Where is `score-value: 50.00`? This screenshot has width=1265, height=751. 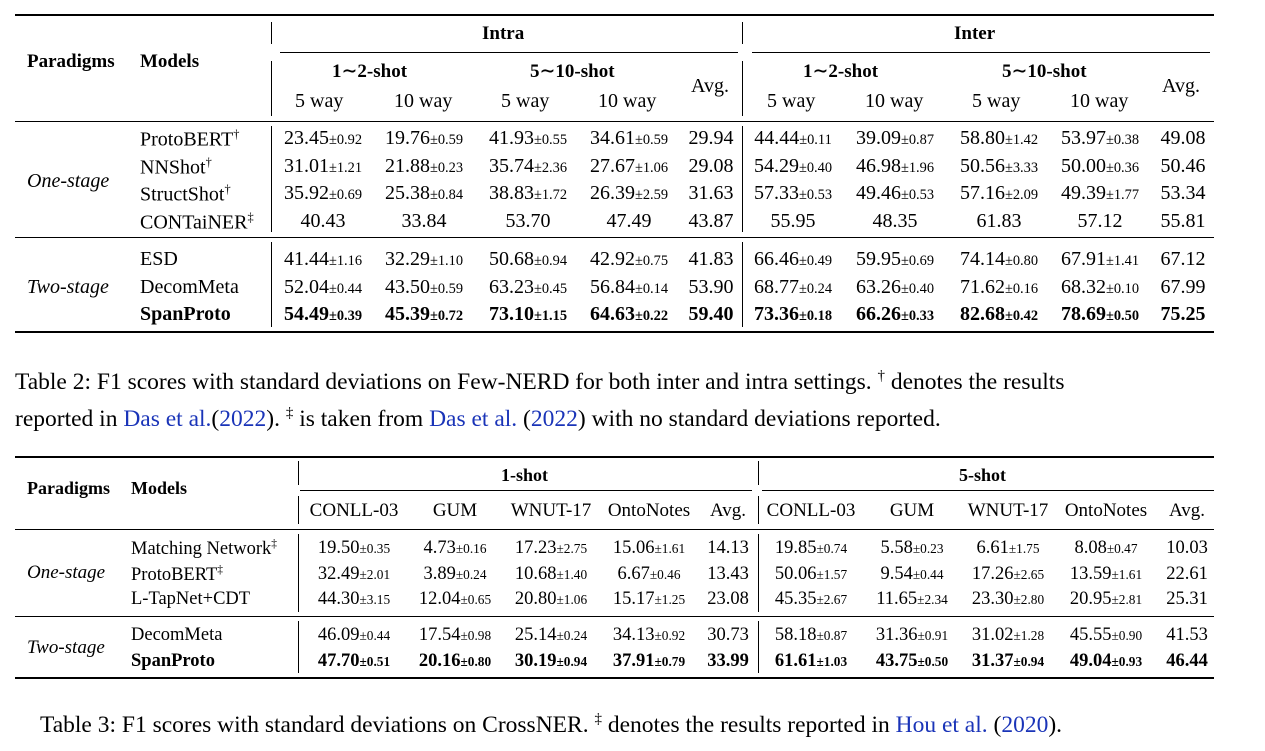 score-value: 50.00 is located at coordinates (1083, 165).